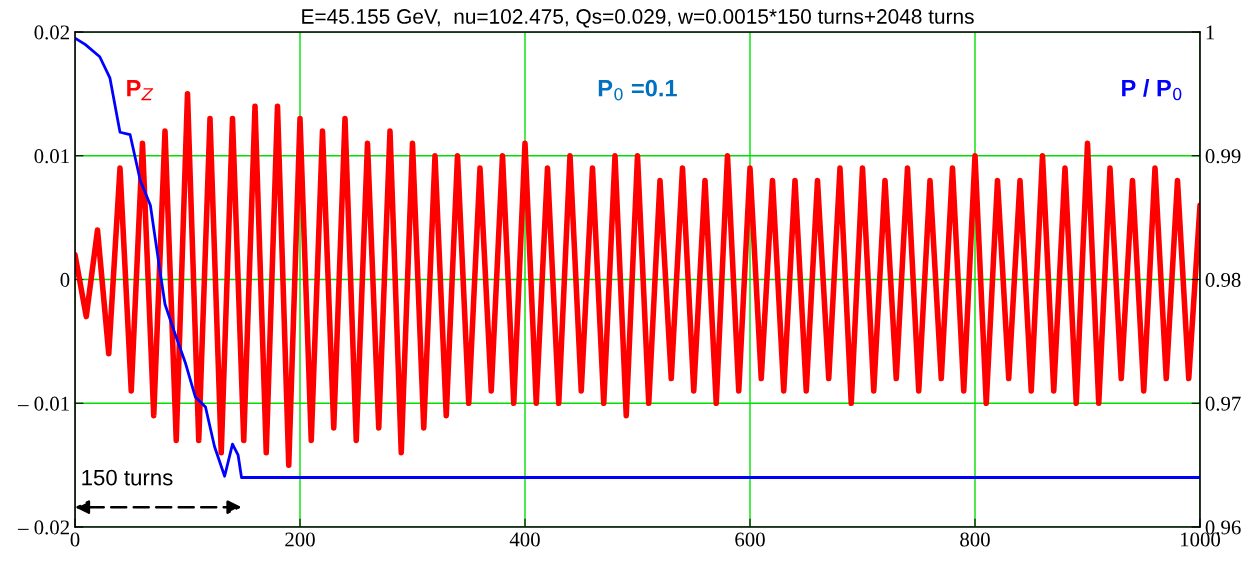 This screenshot has width=1255, height=563. I want to click on y-tick-label: 0.02, so click(51, 32).